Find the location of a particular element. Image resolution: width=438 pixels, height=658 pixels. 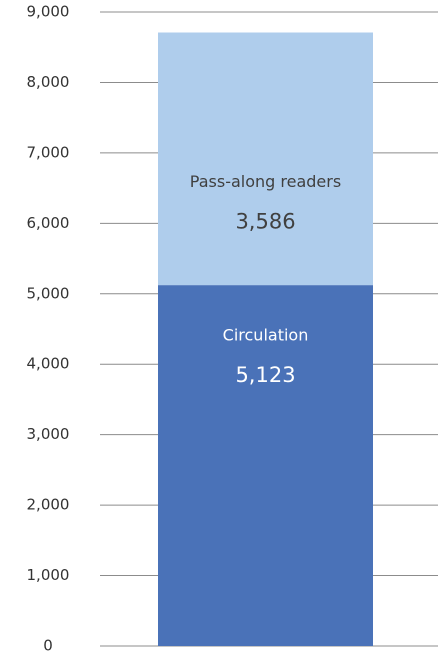

y-tick-label: 6,000 is located at coordinates (48, 223).